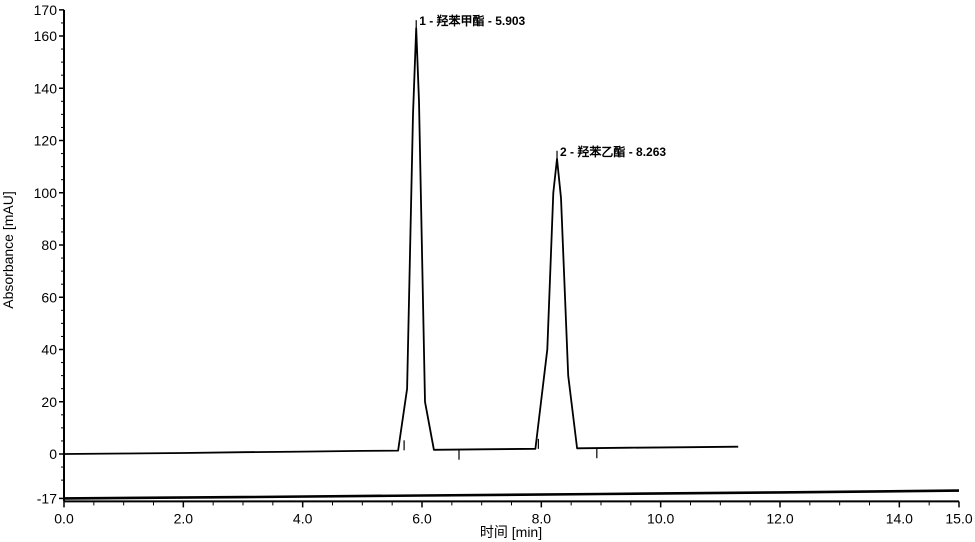  Describe the element at coordinates (613, 151) in the screenshot. I see `peak-label: 2 - 羟苯乙酯 - 8.263` at that location.